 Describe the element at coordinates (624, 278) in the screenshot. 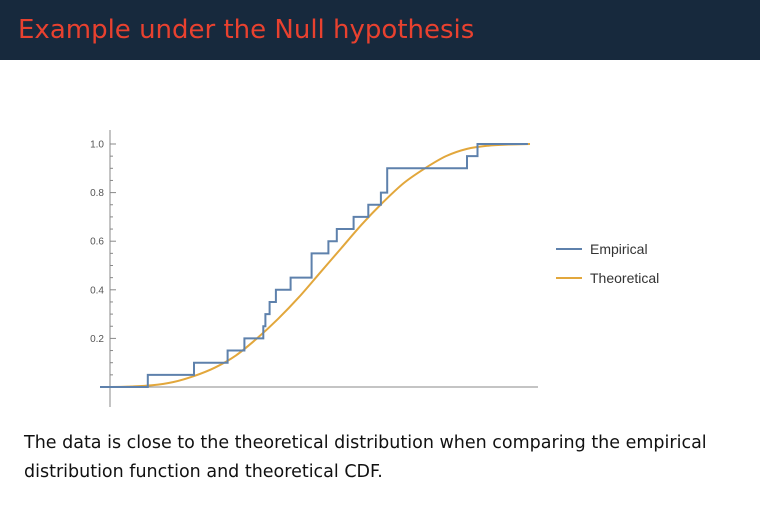

I see `legend-label-theoretical: Theoretical` at that location.